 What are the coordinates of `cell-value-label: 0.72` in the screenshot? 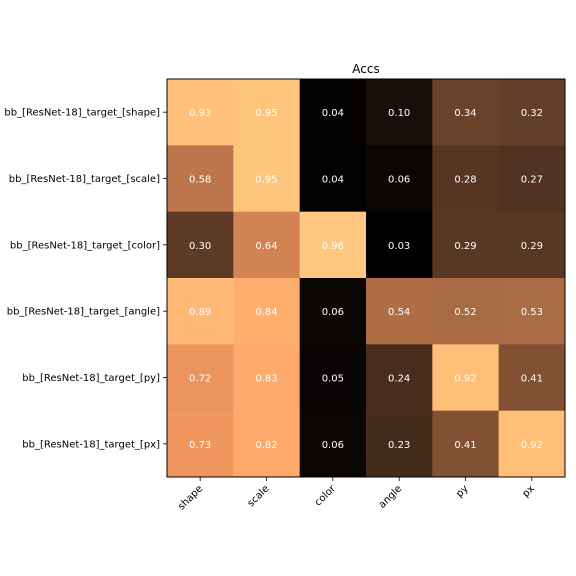 It's located at (200, 379).